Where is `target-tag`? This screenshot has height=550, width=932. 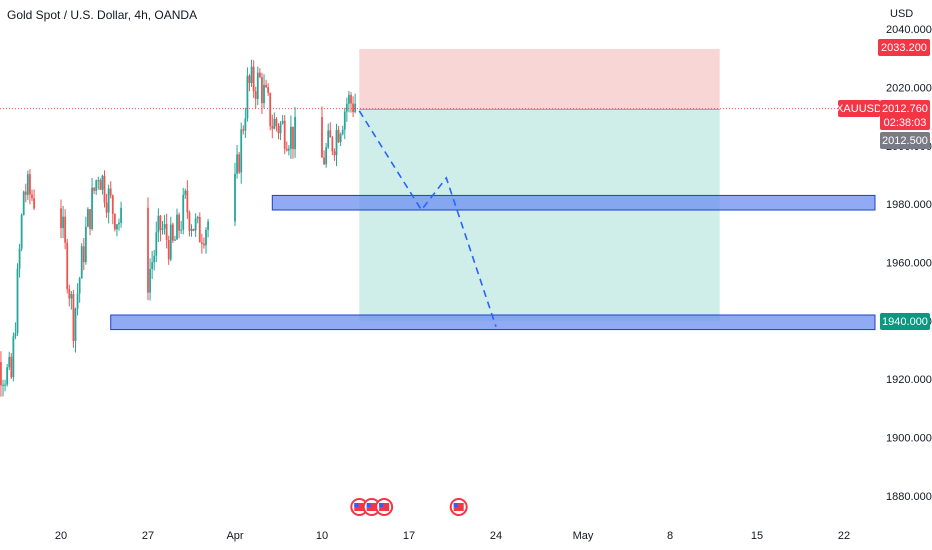 target-tag is located at coordinates (904, 47).